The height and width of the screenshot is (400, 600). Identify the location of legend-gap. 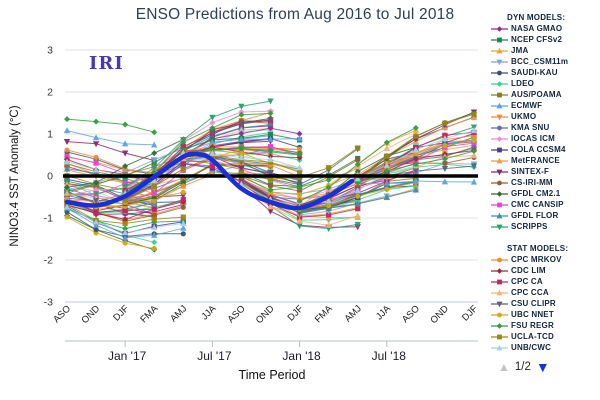
(545, 237).